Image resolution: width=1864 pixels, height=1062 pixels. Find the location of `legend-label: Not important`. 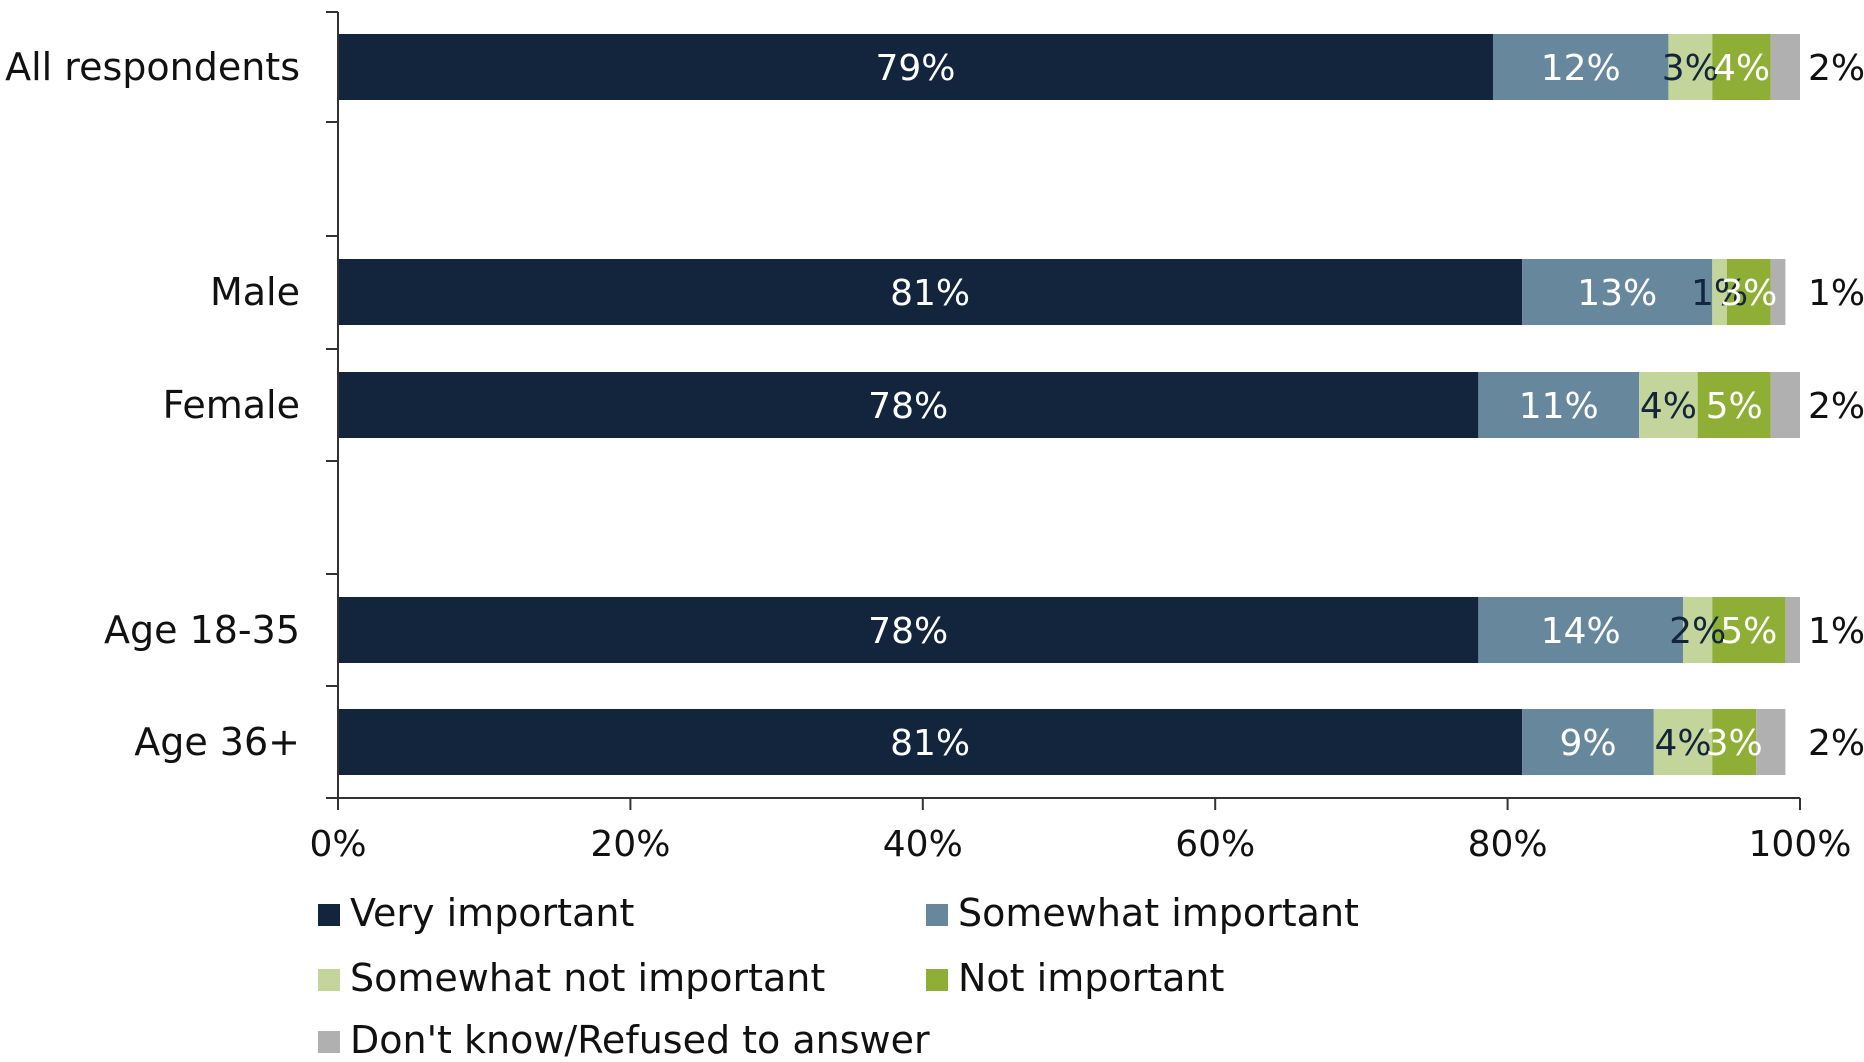

legend-label: Not important is located at coordinates (1091, 978).